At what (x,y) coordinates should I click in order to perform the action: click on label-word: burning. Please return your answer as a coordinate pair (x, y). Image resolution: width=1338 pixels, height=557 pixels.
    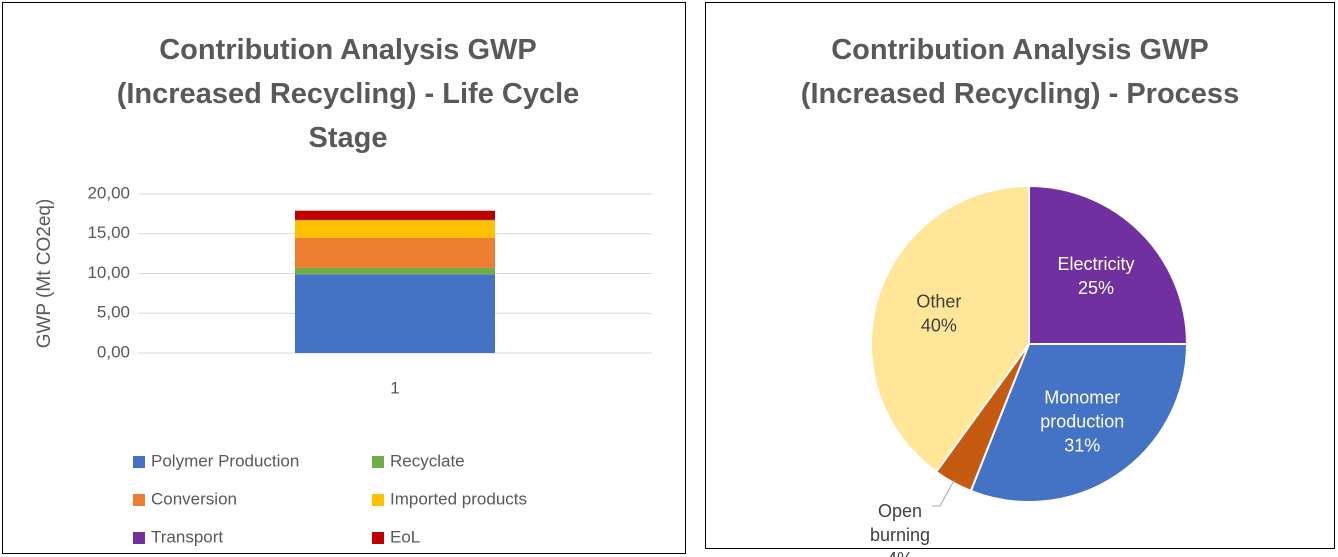
    Looking at the image, I should click on (900, 535).